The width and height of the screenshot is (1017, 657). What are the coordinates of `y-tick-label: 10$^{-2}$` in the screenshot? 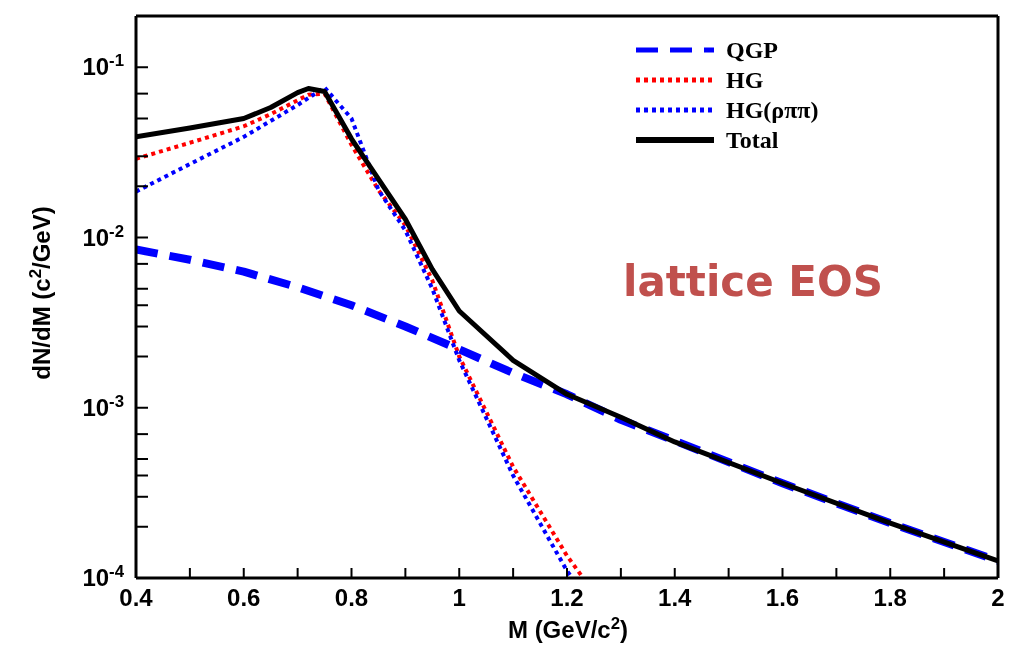 It's located at (103, 236).